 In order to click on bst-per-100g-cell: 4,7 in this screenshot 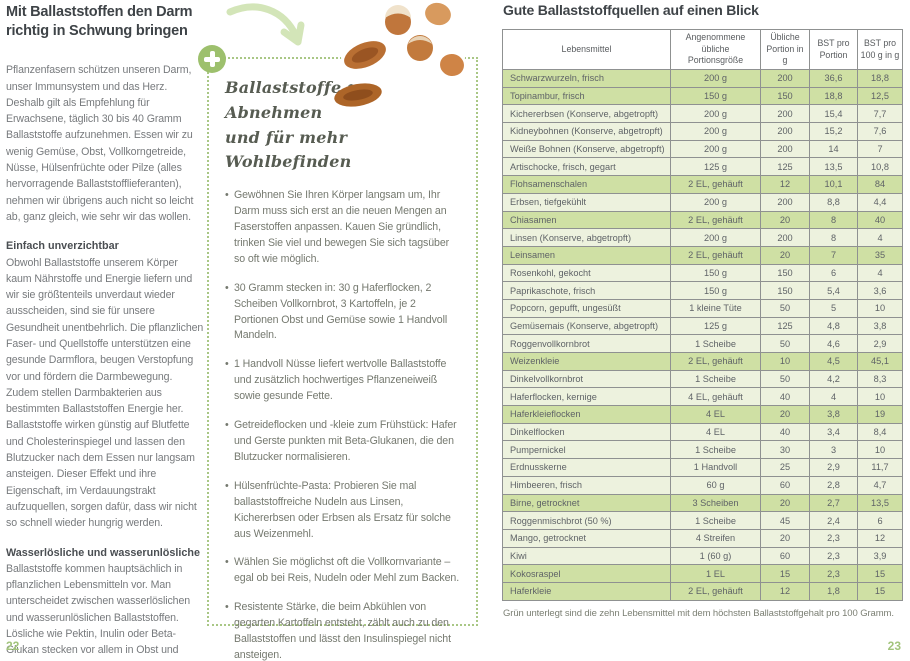, I will do `click(880, 485)`.